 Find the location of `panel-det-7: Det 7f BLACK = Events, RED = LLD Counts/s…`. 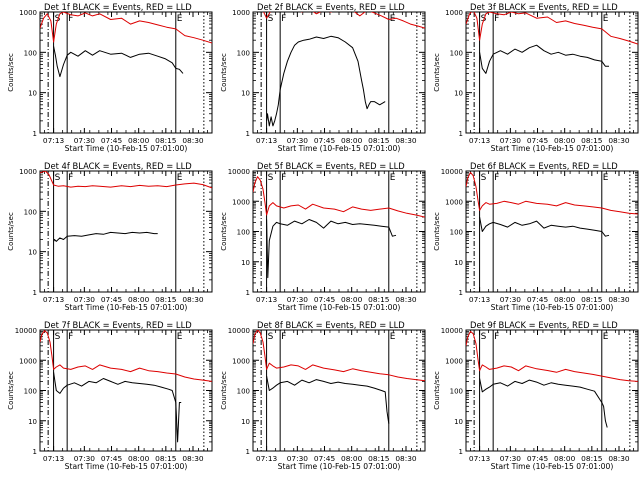

panel-det-7: Det 7f BLACK = Events, RED = LLD Counts/s… is located at coordinates (110, 395).